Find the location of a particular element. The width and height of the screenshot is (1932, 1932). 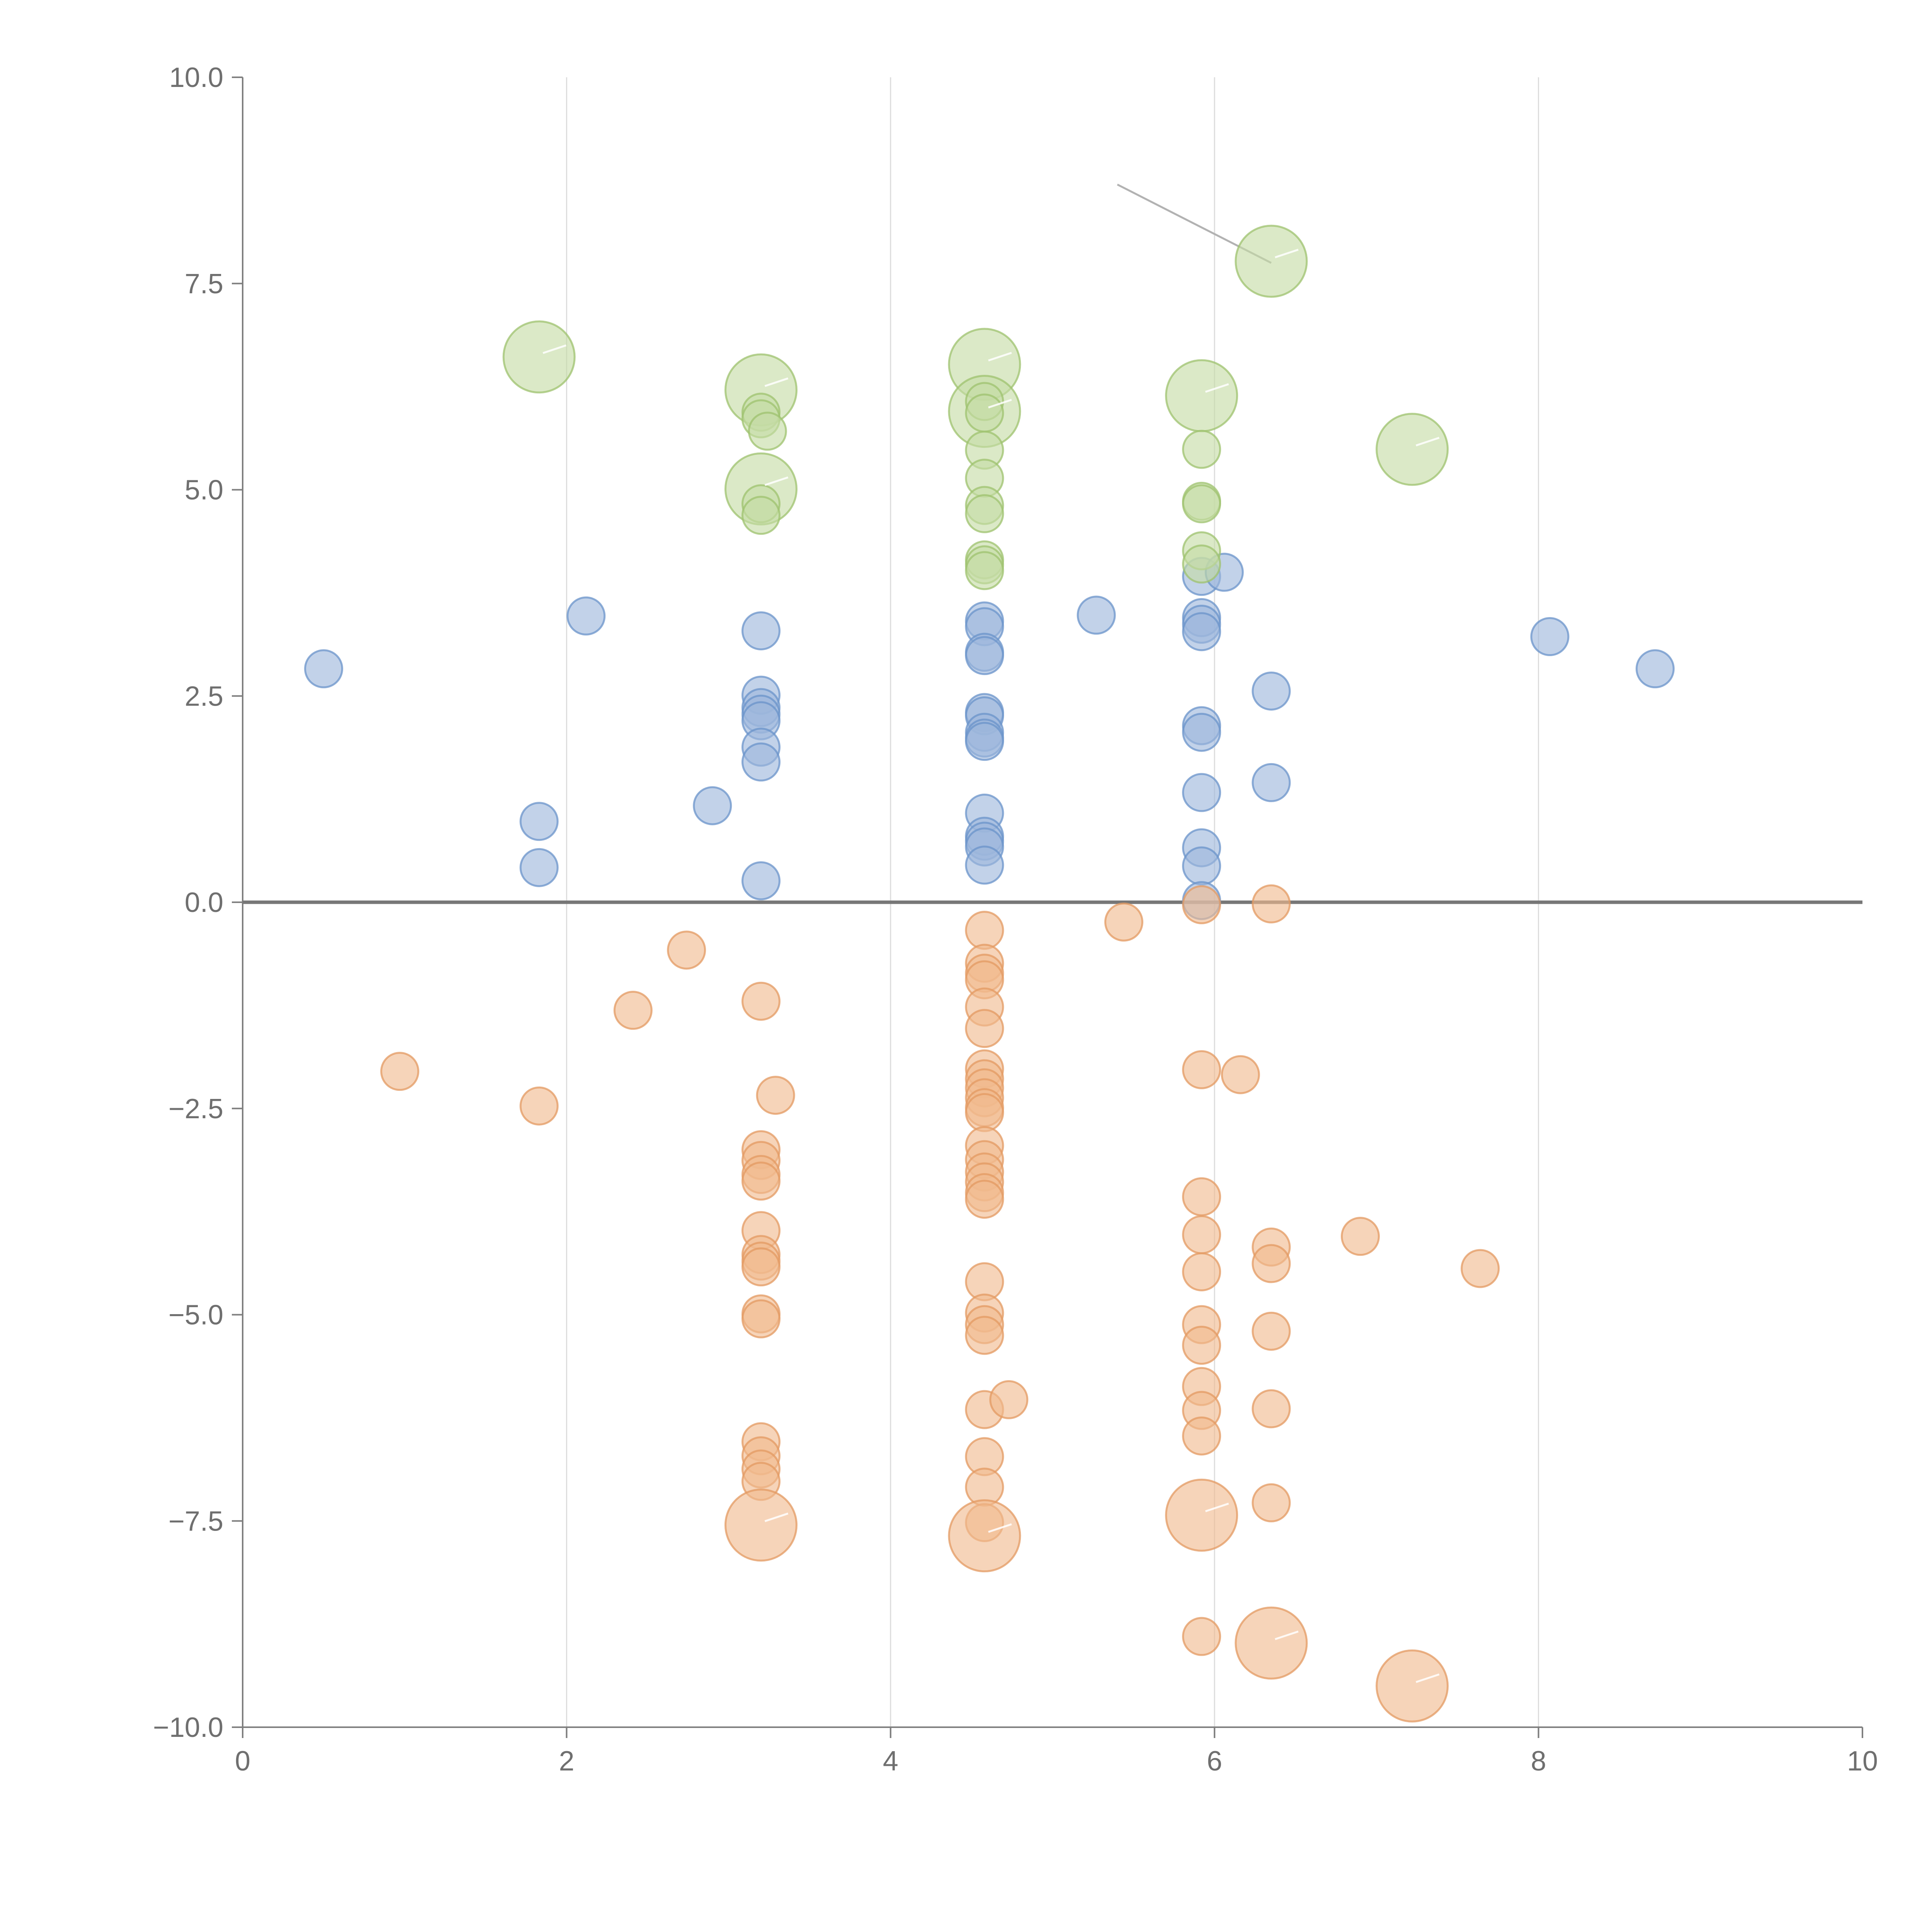

y-tick-label-2: −5.0 is located at coordinates (196, 1315).